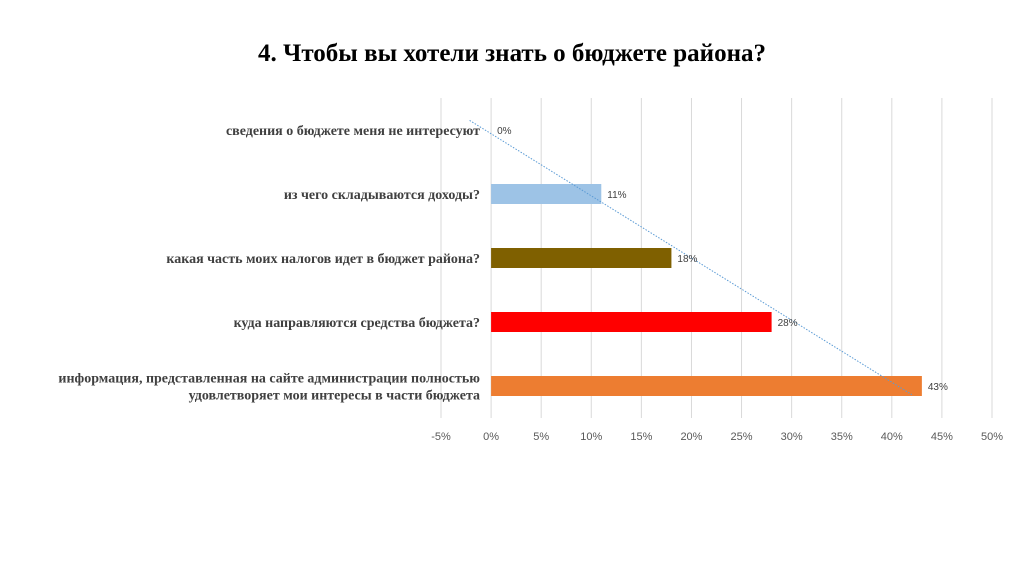 The width and height of the screenshot is (1024, 576). What do you see at coordinates (942, 437) in the screenshot?
I see `x-tick-label: 45%` at bounding box center [942, 437].